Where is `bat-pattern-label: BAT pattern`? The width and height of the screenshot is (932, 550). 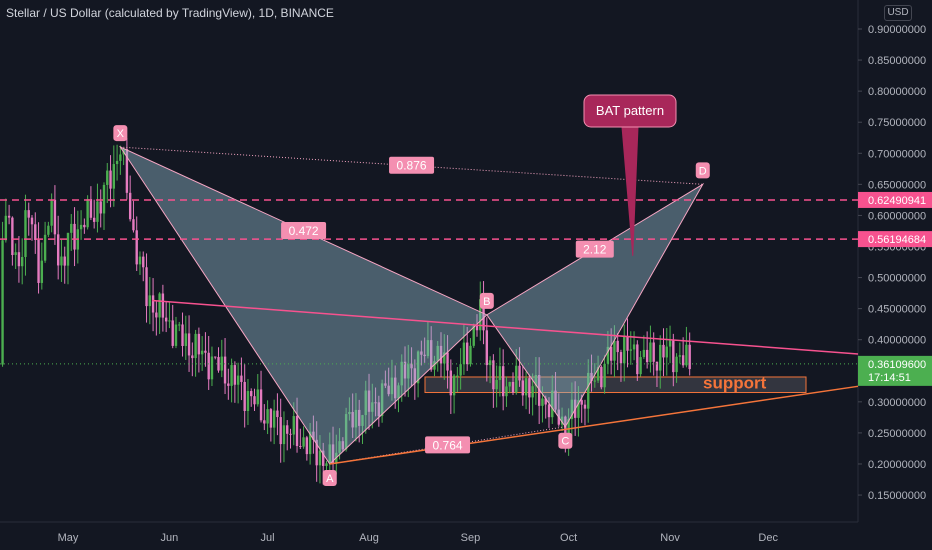
bat-pattern-label: BAT pattern is located at coordinates (630, 110).